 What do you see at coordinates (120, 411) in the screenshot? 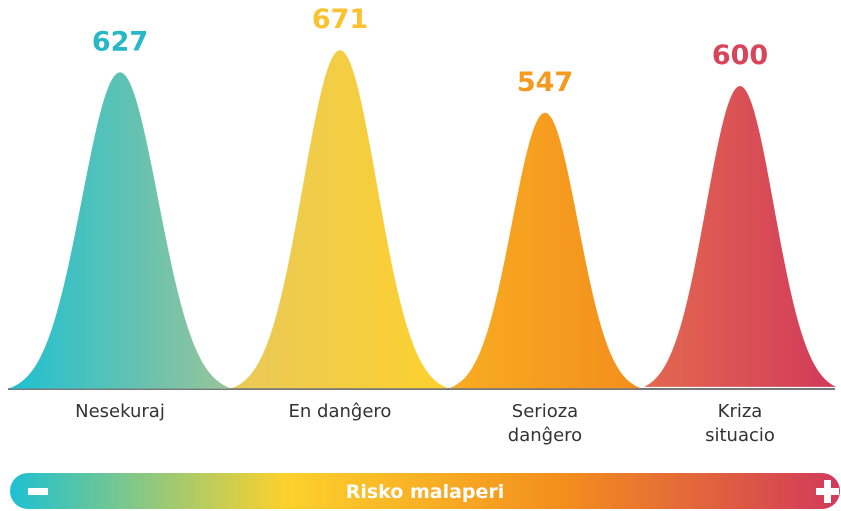
I see `category-label: Nesekuraj` at bounding box center [120, 411].